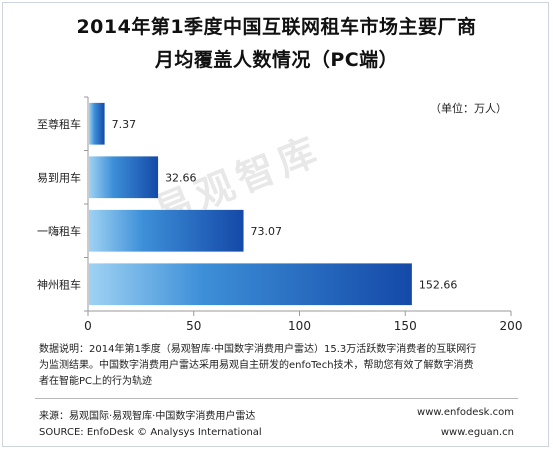 The height and width of the screenshot is (451, 553). Describe the element at coordinates (276, 60) in the screenshot. I see `chart-title-line2: 月均覆盖人数情况（PC端）` at that location.